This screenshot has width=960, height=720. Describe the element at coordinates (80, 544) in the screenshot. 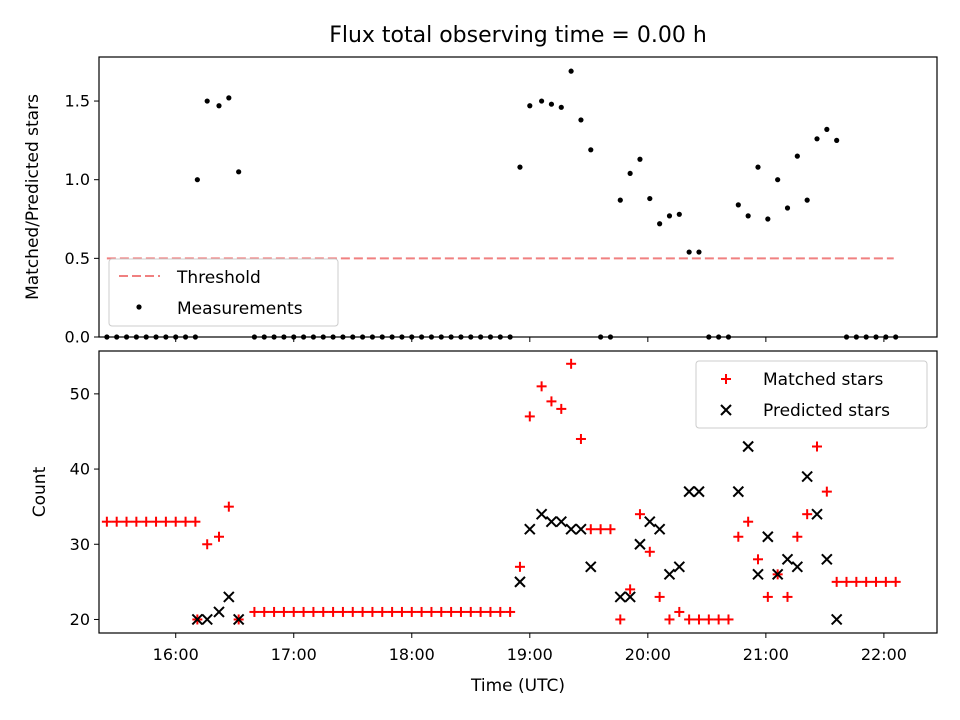

I see `bottom-y-tick-label: 30` at that location.